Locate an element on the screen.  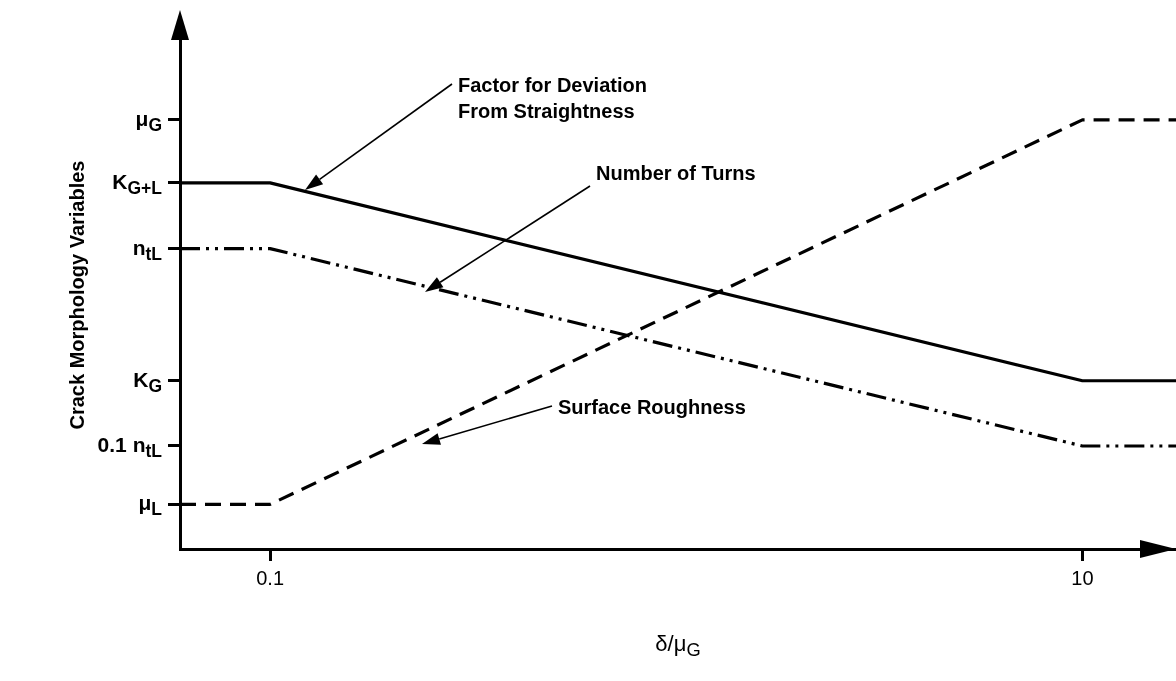
text: K$_{G}$ is located at coordinates (147, 382).